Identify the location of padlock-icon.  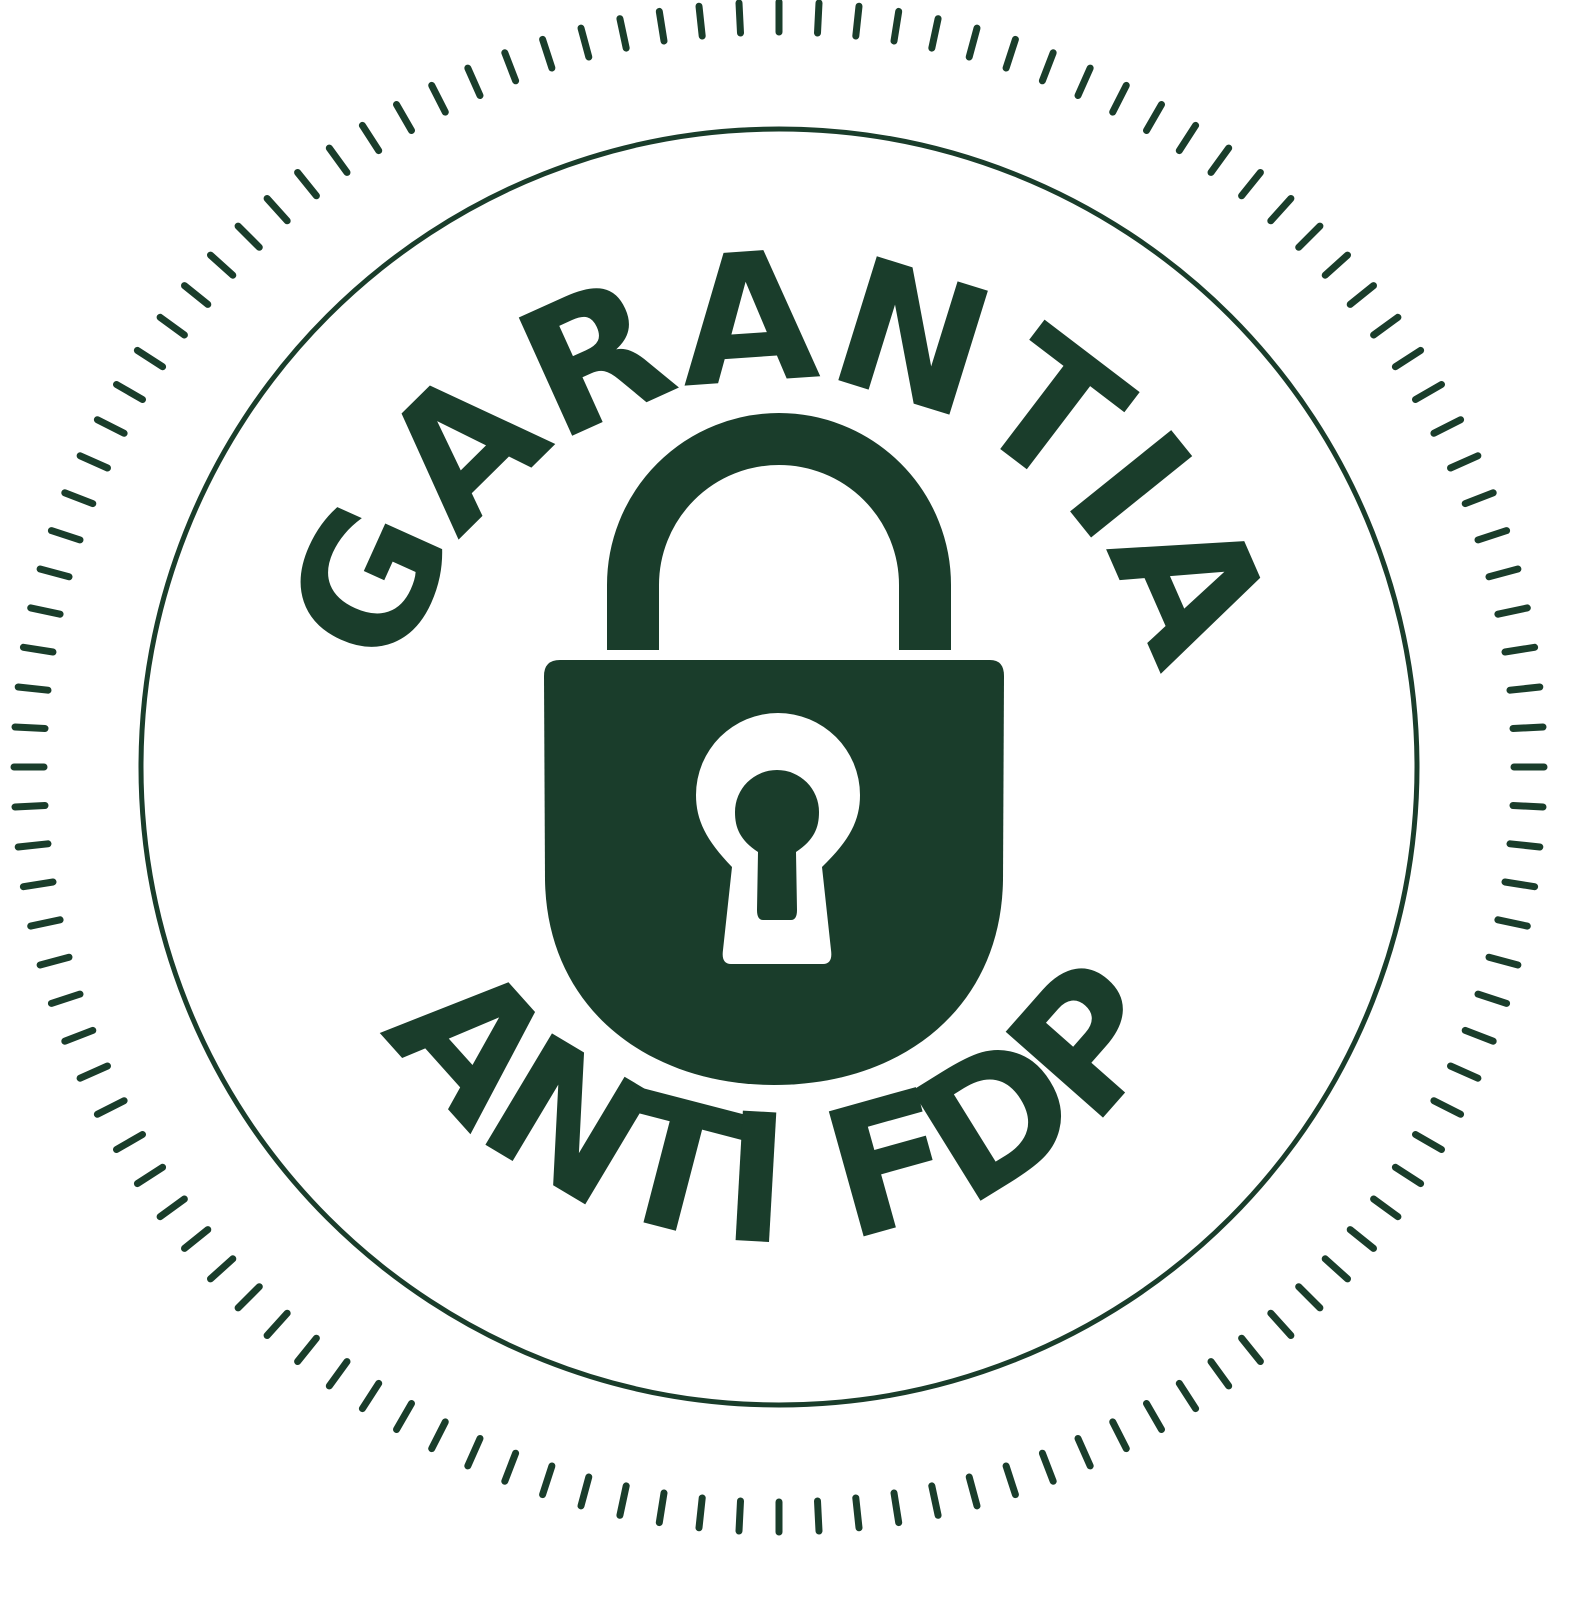
(774, 749).